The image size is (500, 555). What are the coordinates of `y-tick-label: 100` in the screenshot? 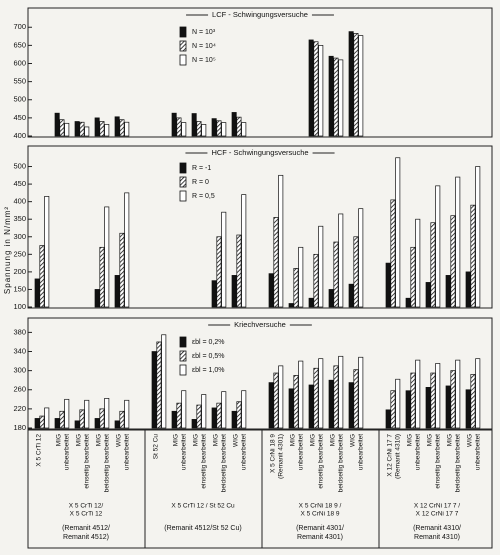 It's located at (19, 306).